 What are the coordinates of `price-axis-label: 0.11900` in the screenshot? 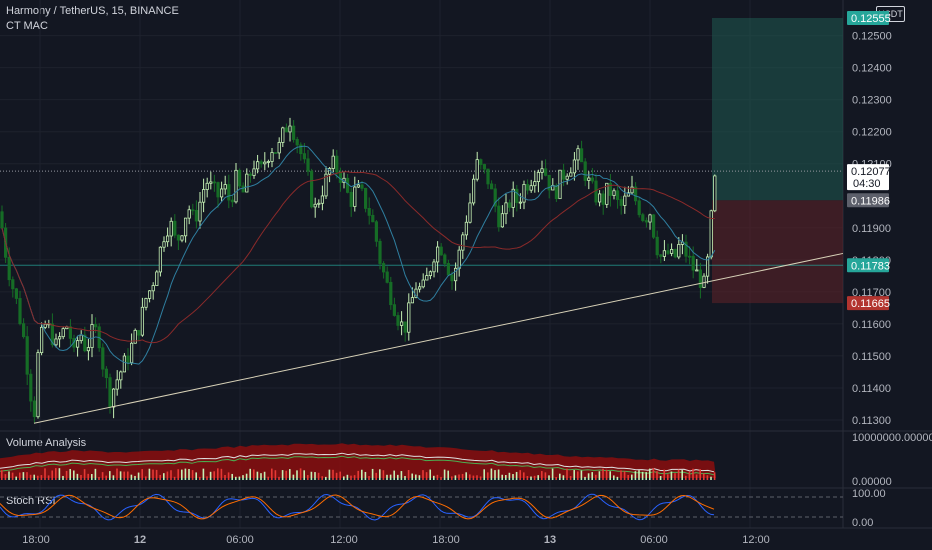 It's located at (871, 229).